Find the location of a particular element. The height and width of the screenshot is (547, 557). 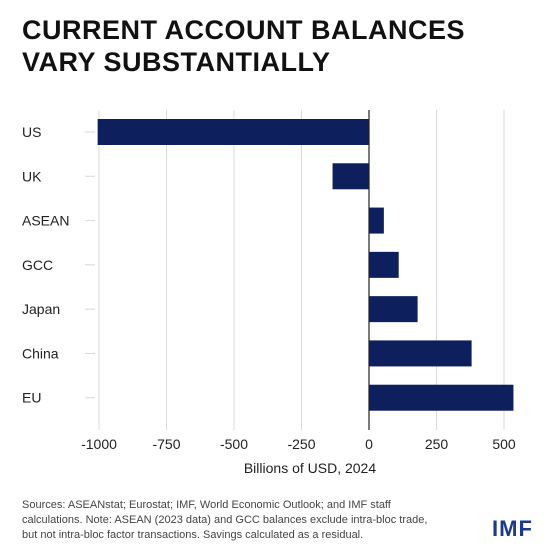

bar-gcc is located at coordinates (384, 264).